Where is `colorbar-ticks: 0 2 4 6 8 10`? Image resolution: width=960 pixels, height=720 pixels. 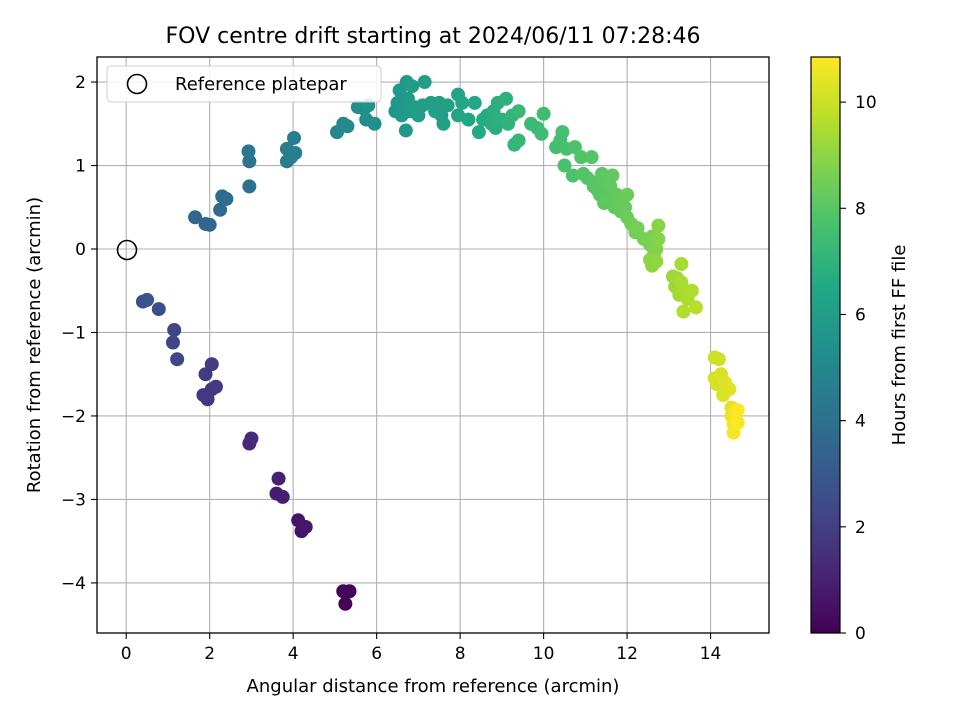 colorbar-ticks: 0 2 4 6 8 10 is located at coordinates (858, 368).